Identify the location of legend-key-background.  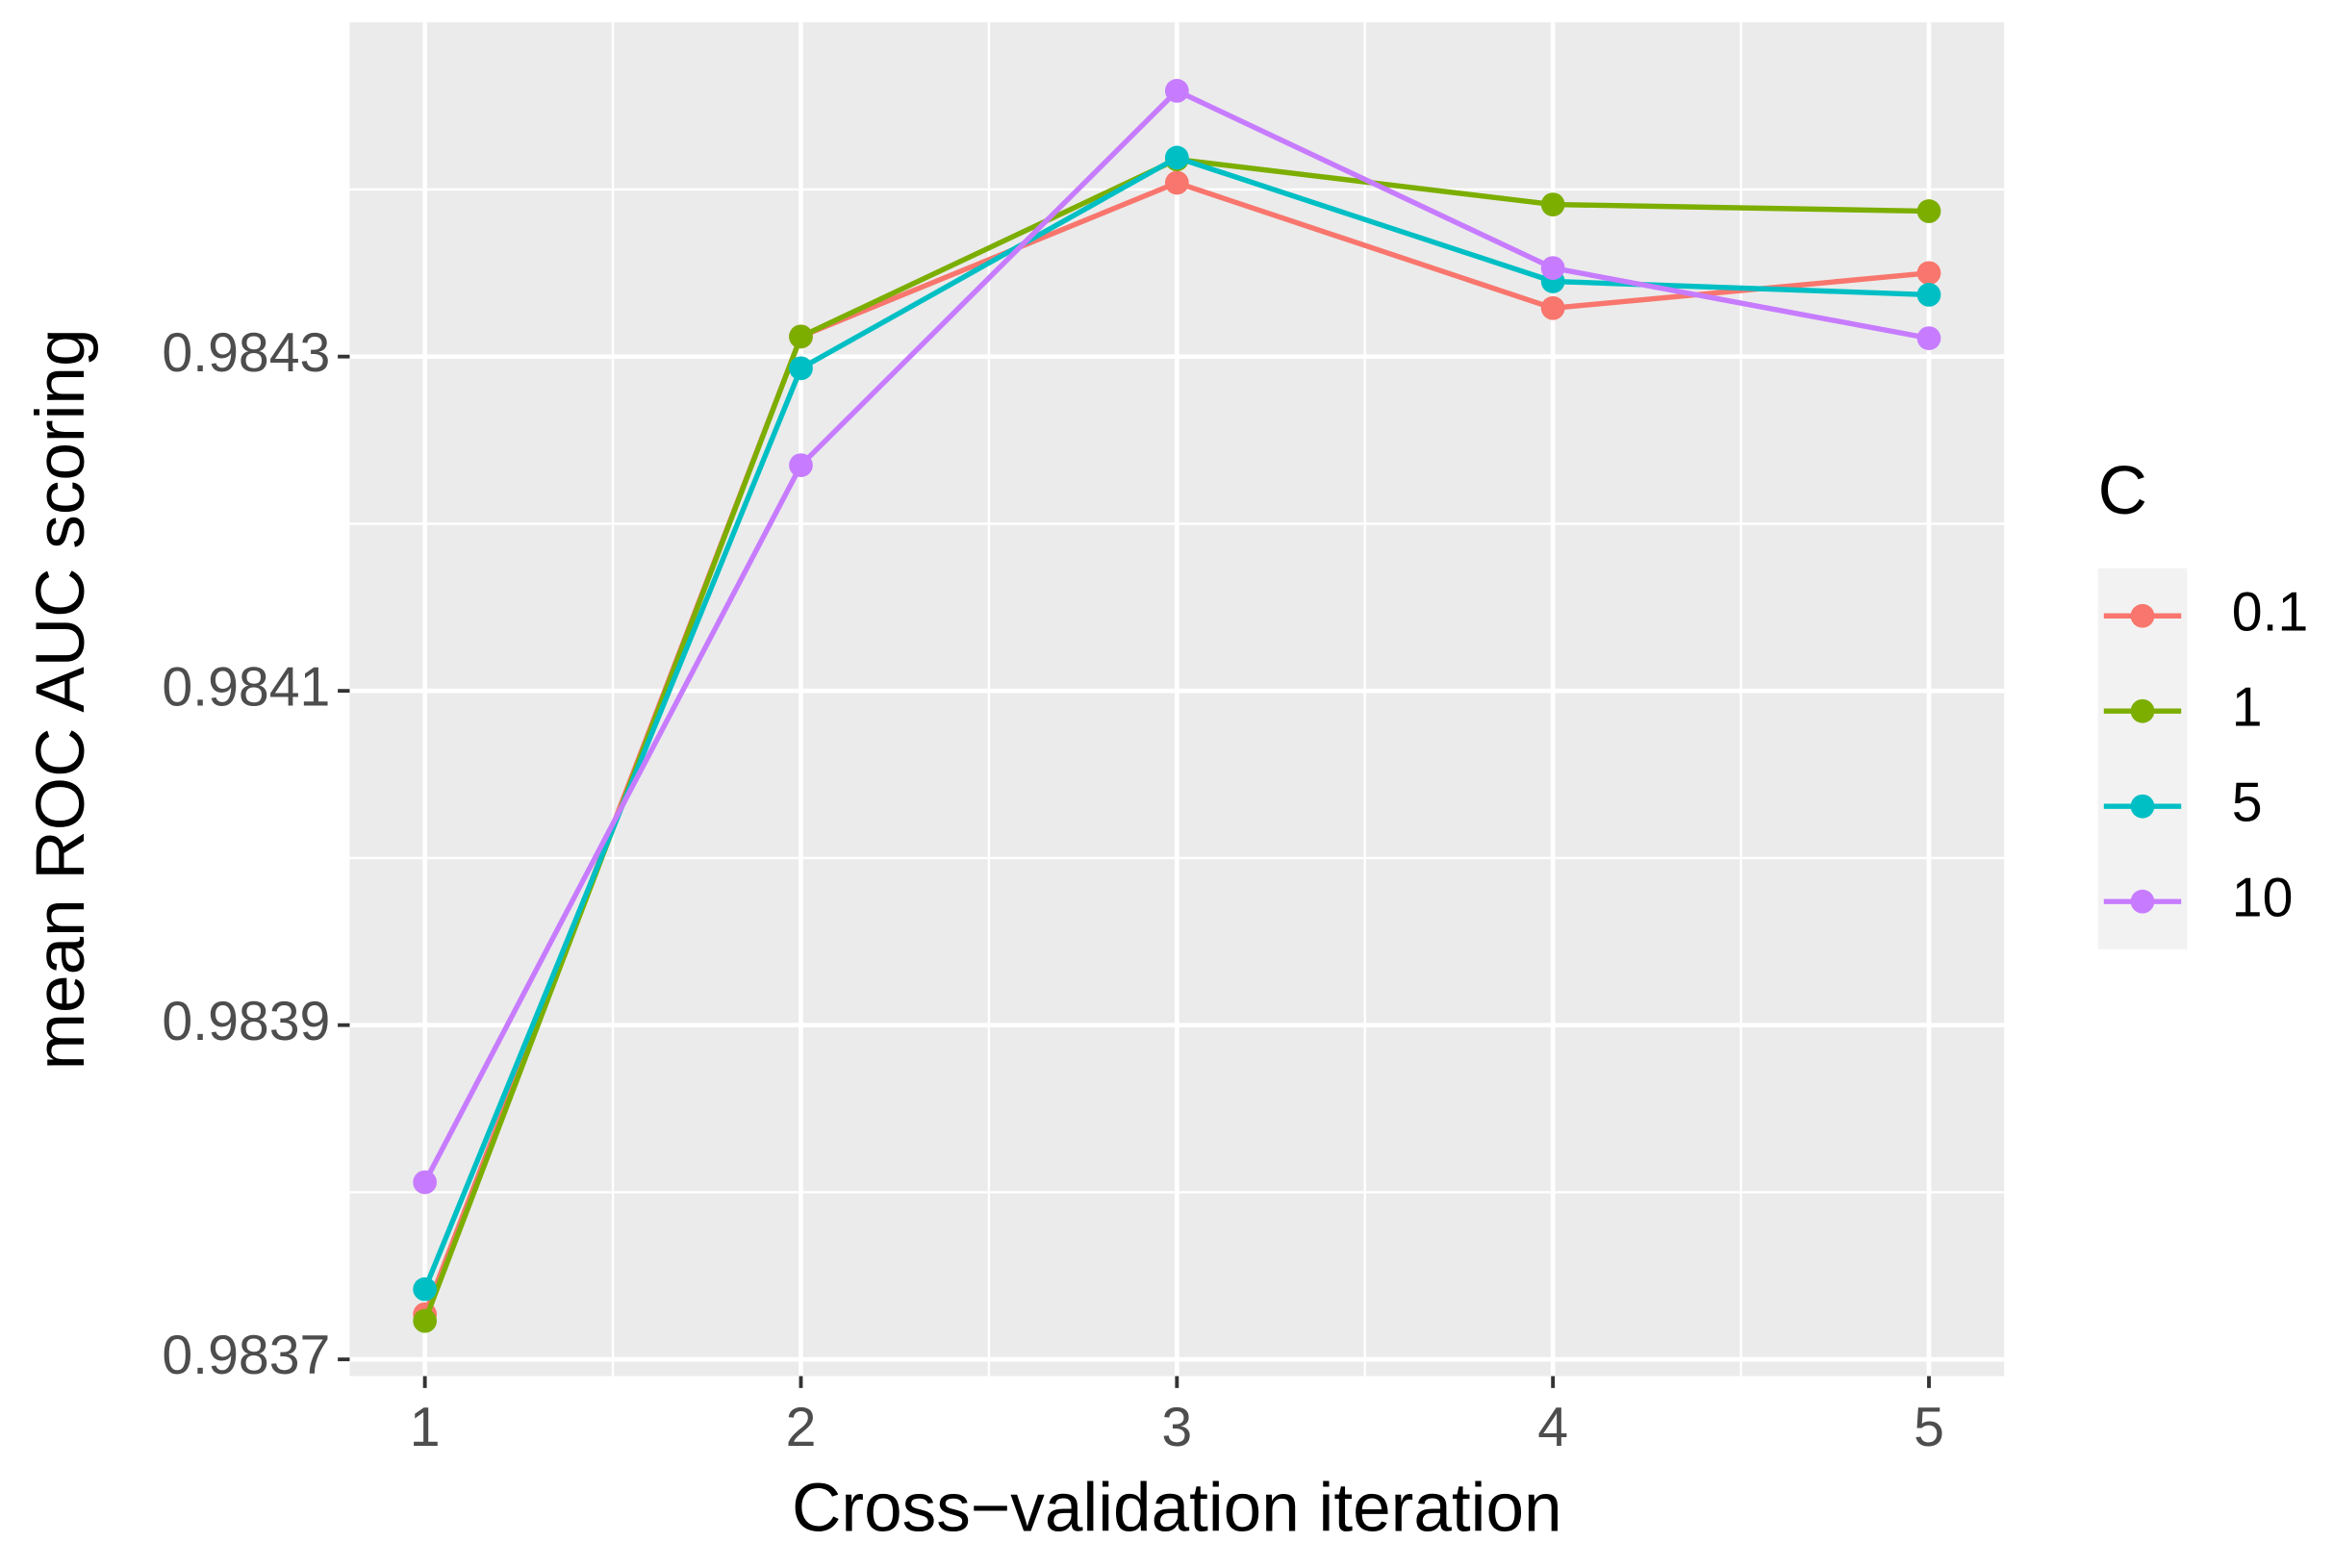
(2142, 758).